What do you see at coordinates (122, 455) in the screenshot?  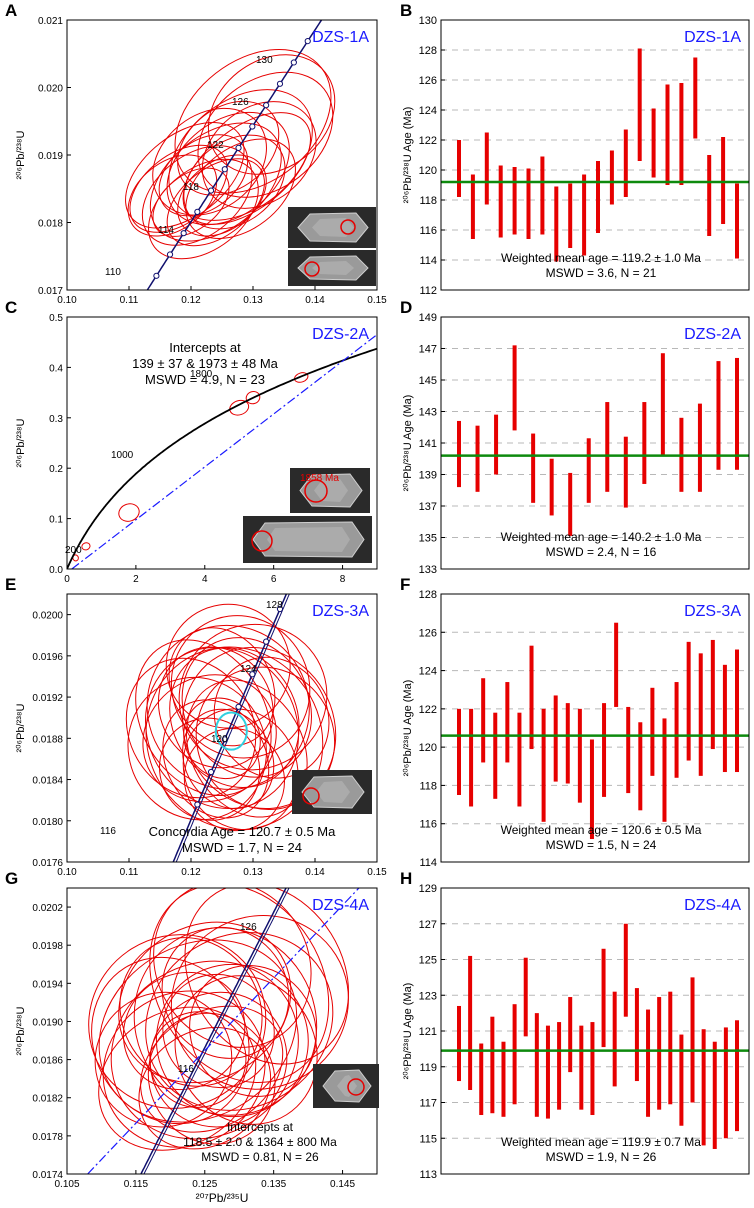 I see `concordia-age-label: 1000` at bounding box center [122, 455].